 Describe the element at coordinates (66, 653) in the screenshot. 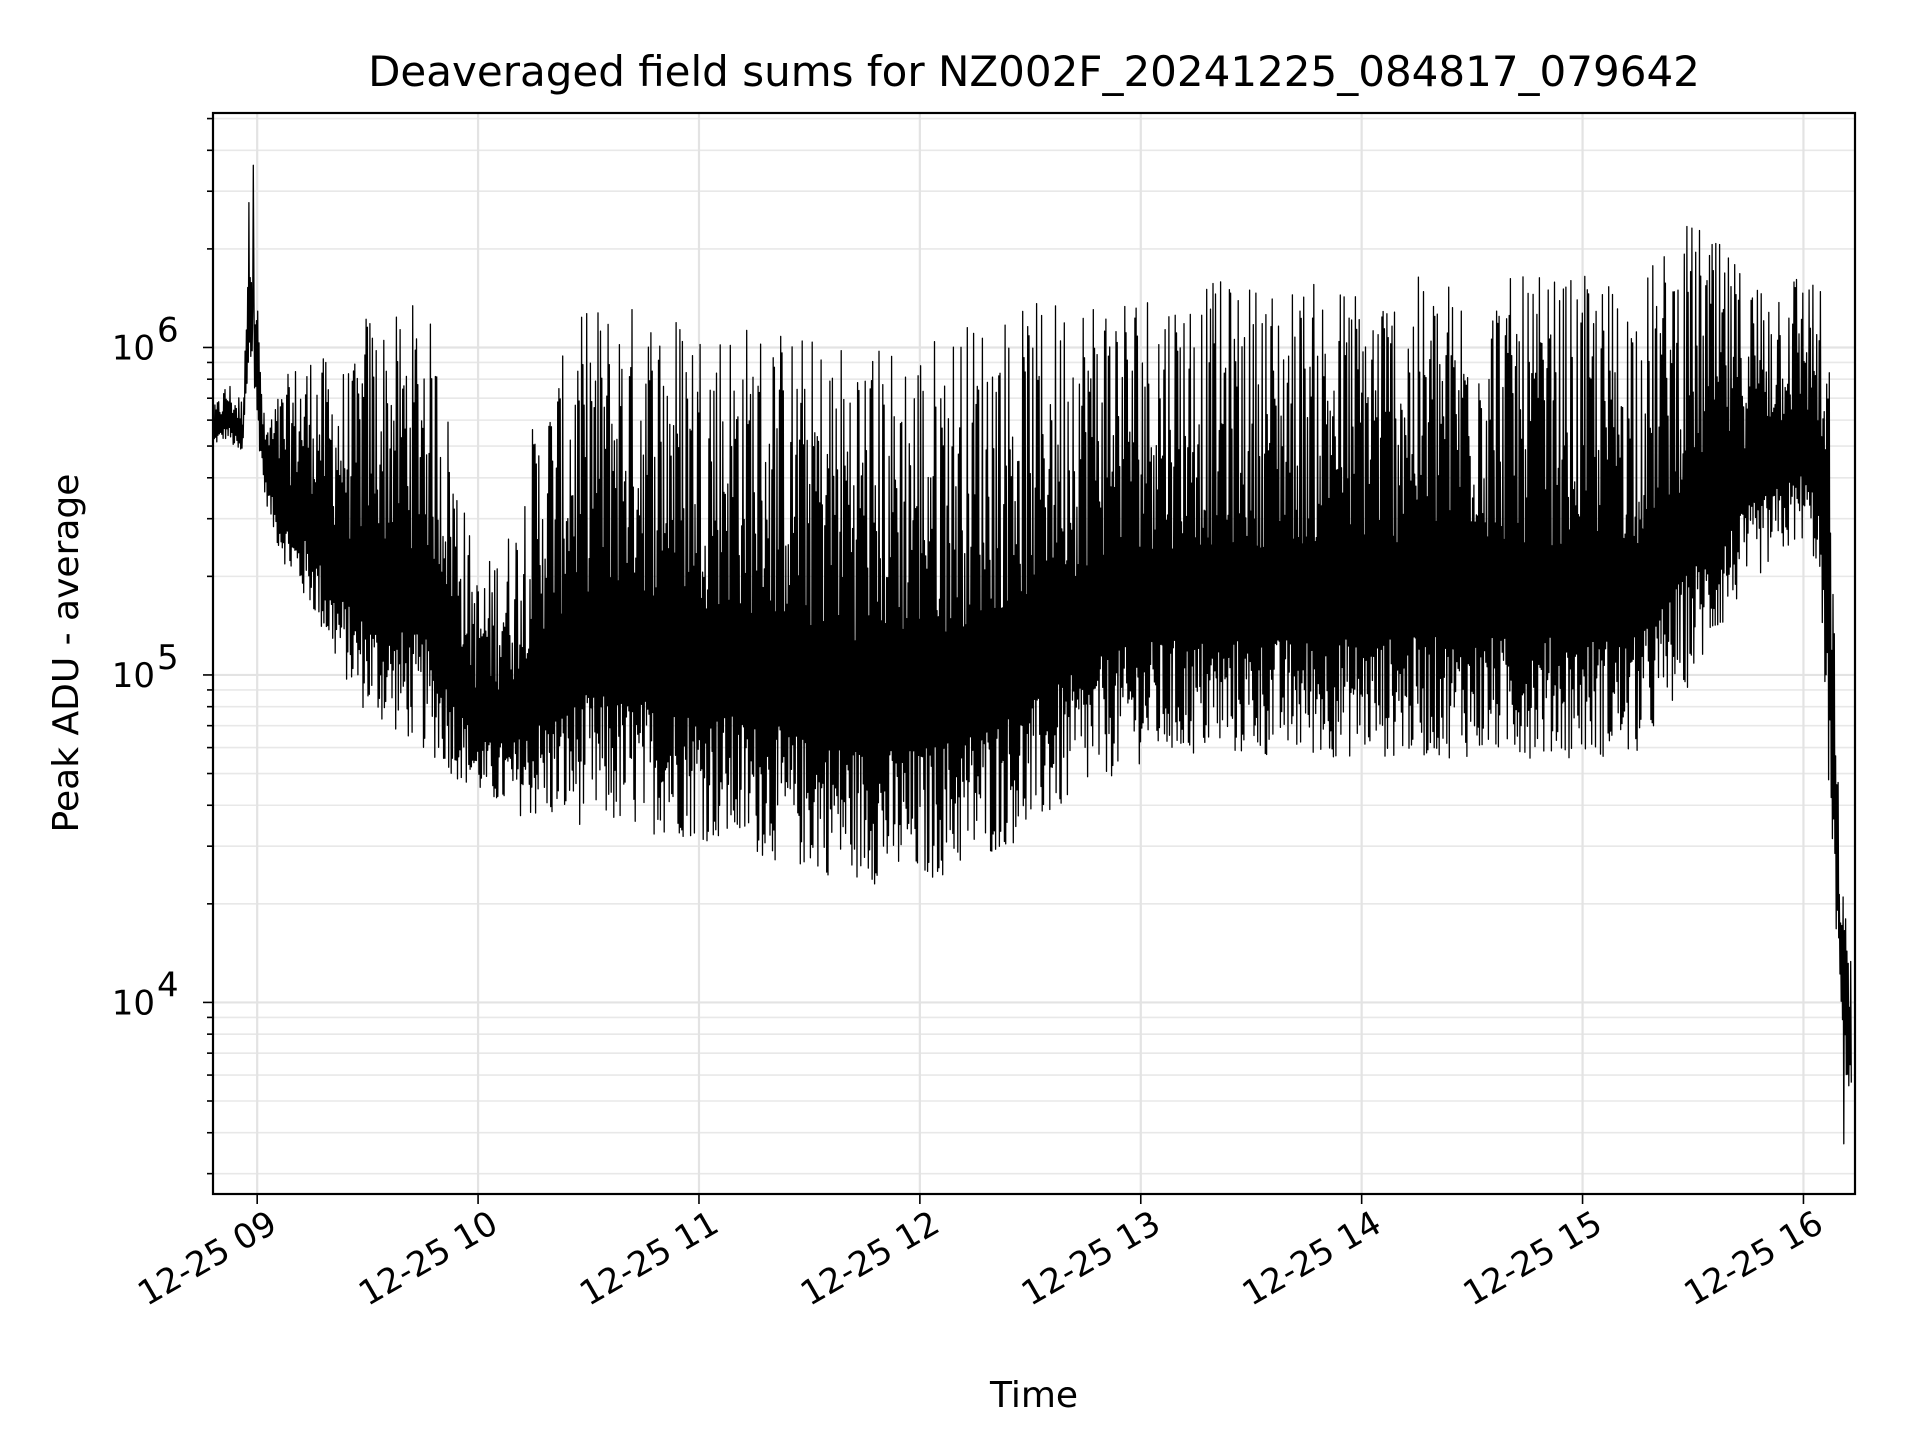

I see `y-axis-label: Peak ADU - average` at that location.